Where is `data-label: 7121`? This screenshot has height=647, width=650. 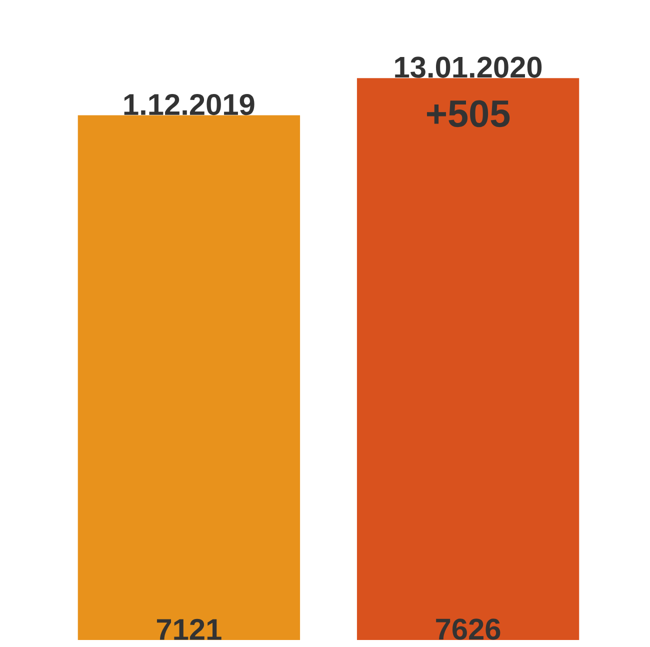 data-label: 7121 is located at coordinates (189, 629).